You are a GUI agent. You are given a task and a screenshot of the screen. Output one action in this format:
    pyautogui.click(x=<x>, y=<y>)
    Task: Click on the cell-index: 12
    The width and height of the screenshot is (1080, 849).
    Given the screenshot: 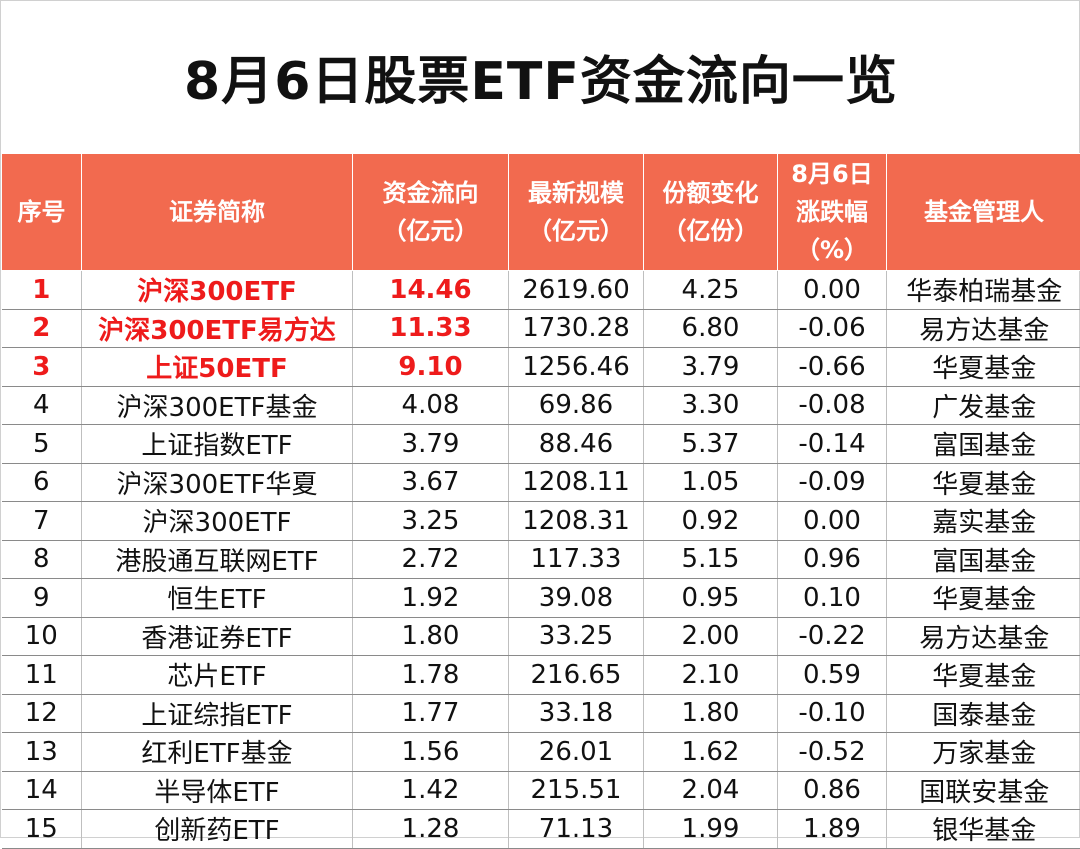 What is the action you would take?
    pyautogui.click(x=42, y=713)
    